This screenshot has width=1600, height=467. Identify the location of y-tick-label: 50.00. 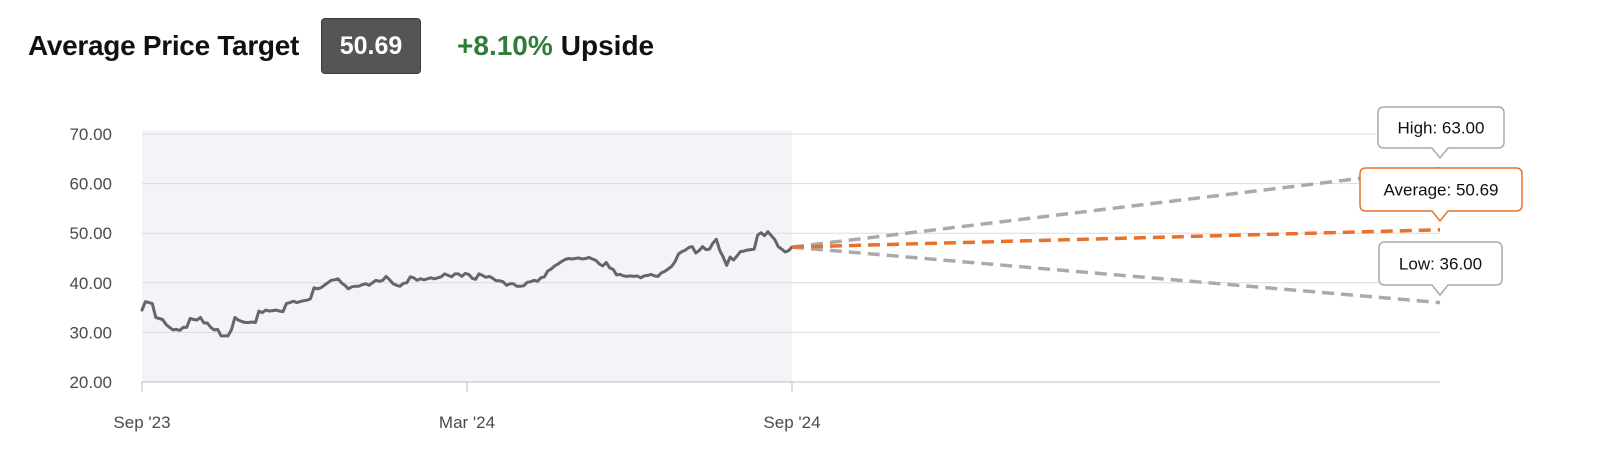
(90, 233).